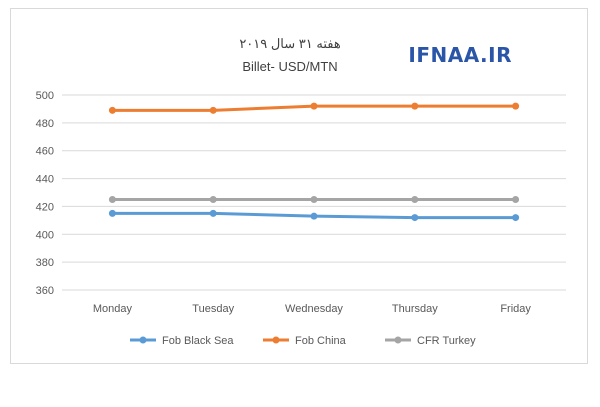 The image size is (600, 407). I want to click on y-tick-label: 500, so click(45, 96).